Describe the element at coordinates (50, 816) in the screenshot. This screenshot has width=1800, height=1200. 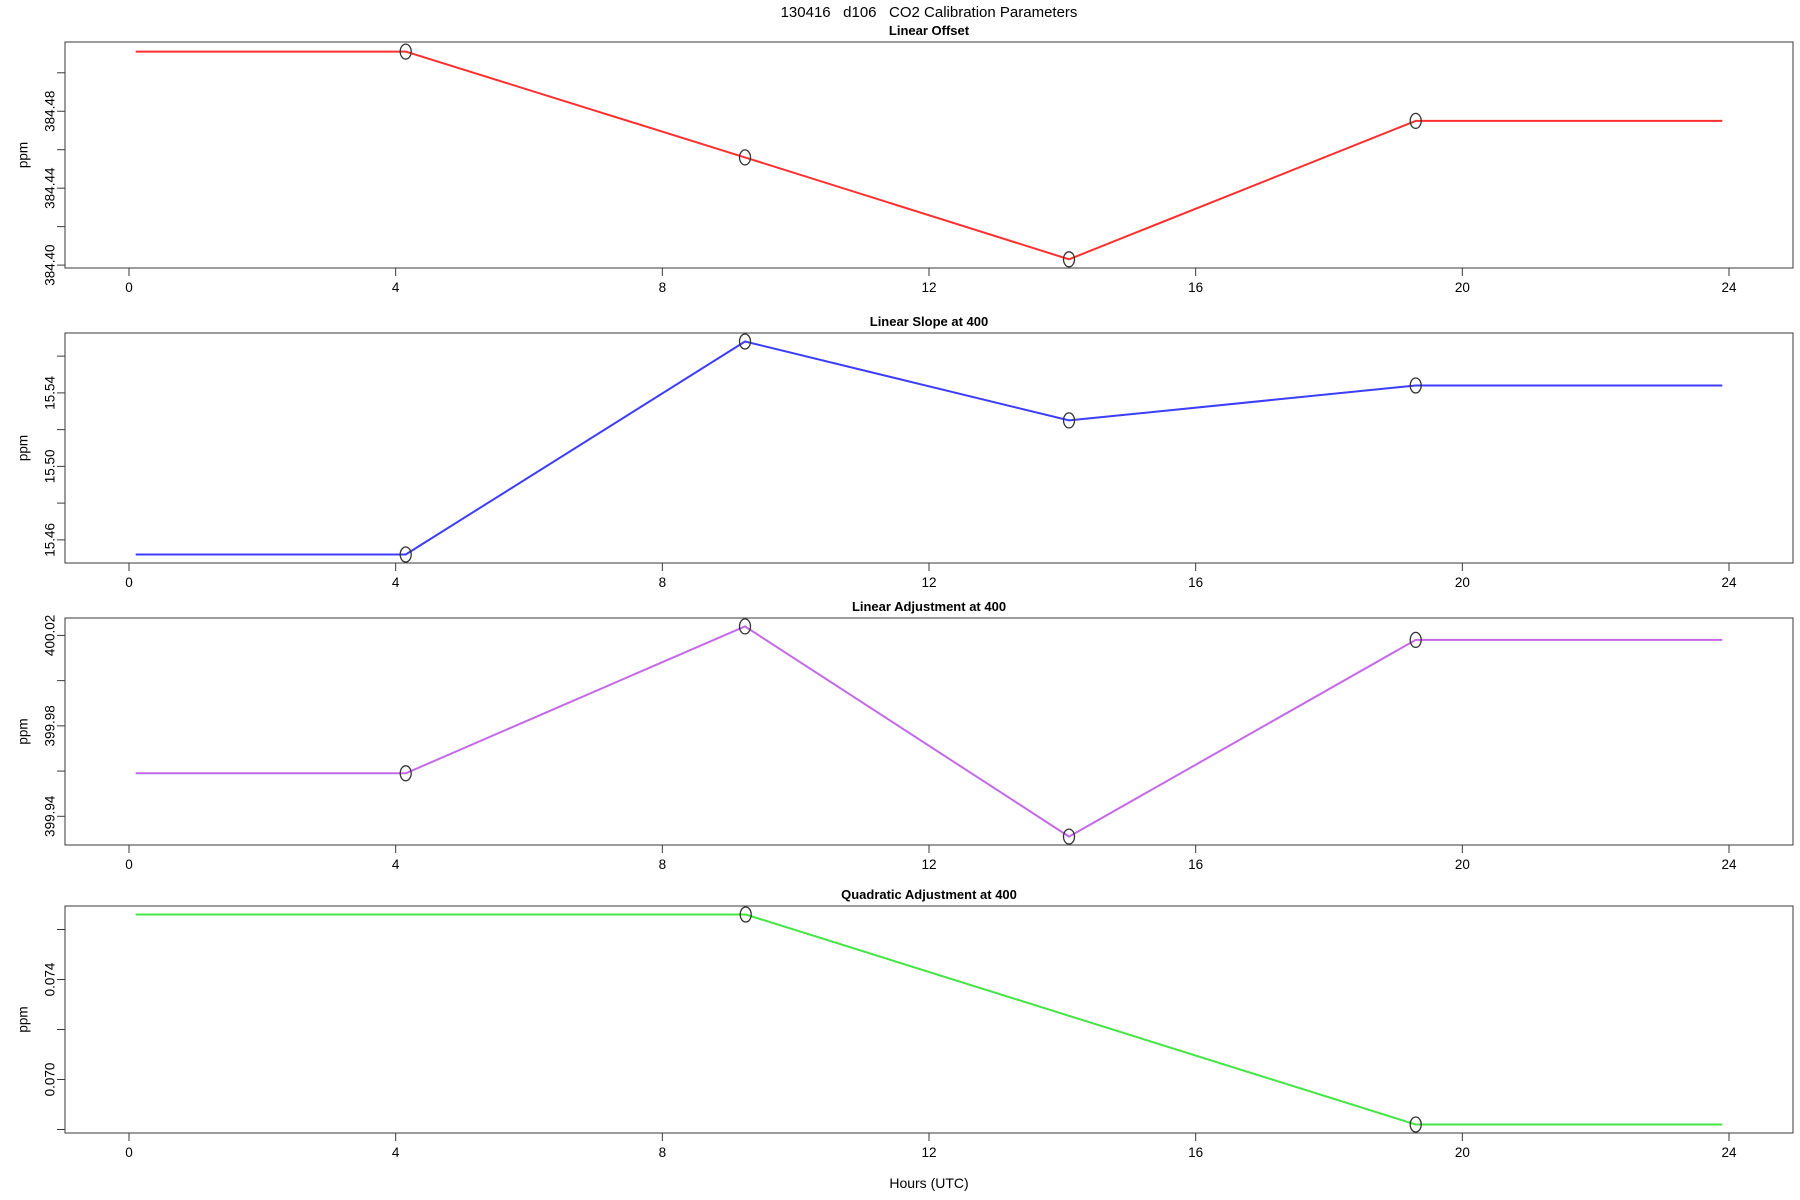
I see `y-tick-label: 399.94` at that location.